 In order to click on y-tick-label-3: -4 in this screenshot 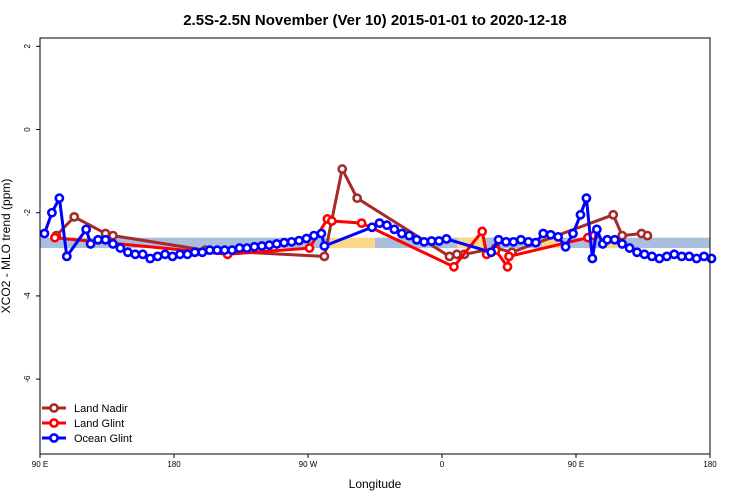, I will do `click(27, 296)`.